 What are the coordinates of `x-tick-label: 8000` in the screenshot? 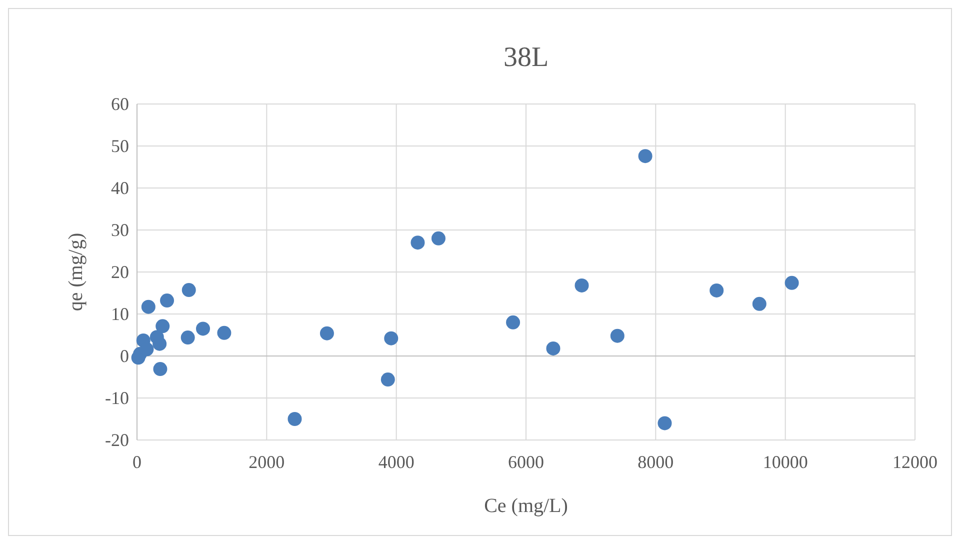 It's located at (656, 462).